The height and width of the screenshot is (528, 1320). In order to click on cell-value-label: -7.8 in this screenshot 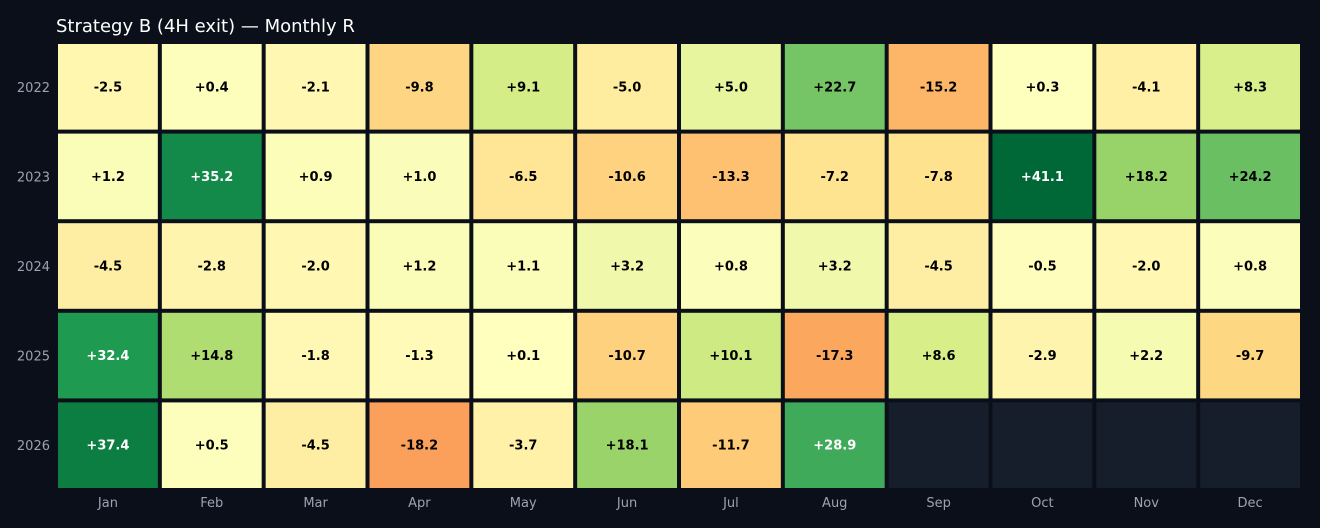, I will do `click(938, 177)`.